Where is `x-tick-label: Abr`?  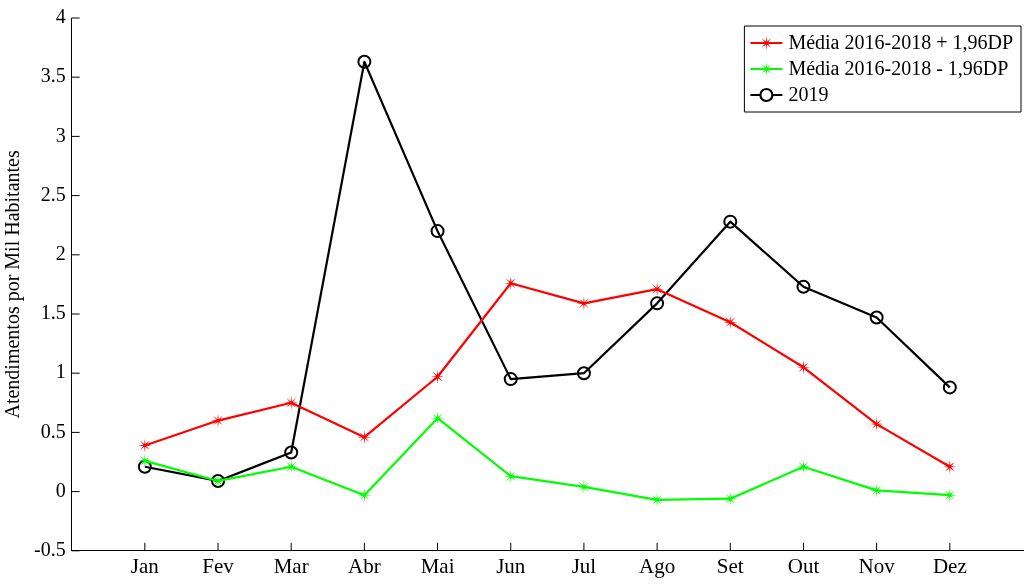 x-tick-label: Abr is located at coordinates (364, 565).